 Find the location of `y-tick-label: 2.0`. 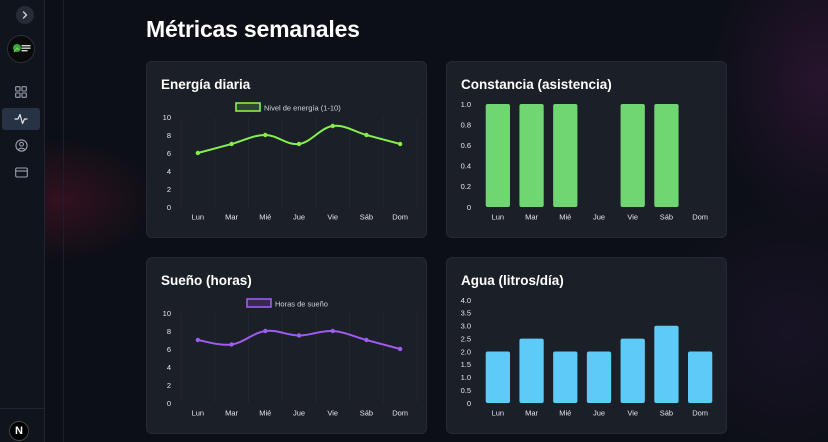

y-tick-label: 2.0 is located at coordinates (466, 351).